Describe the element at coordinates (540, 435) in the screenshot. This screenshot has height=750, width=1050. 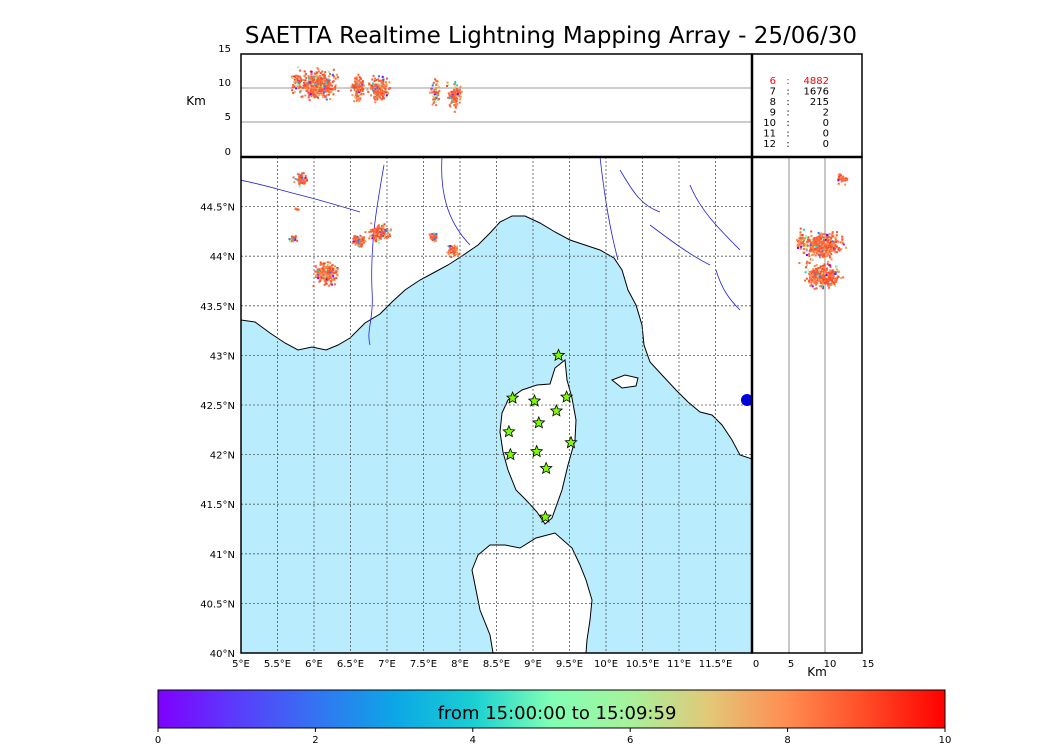
I see `lma-stations` at that location.